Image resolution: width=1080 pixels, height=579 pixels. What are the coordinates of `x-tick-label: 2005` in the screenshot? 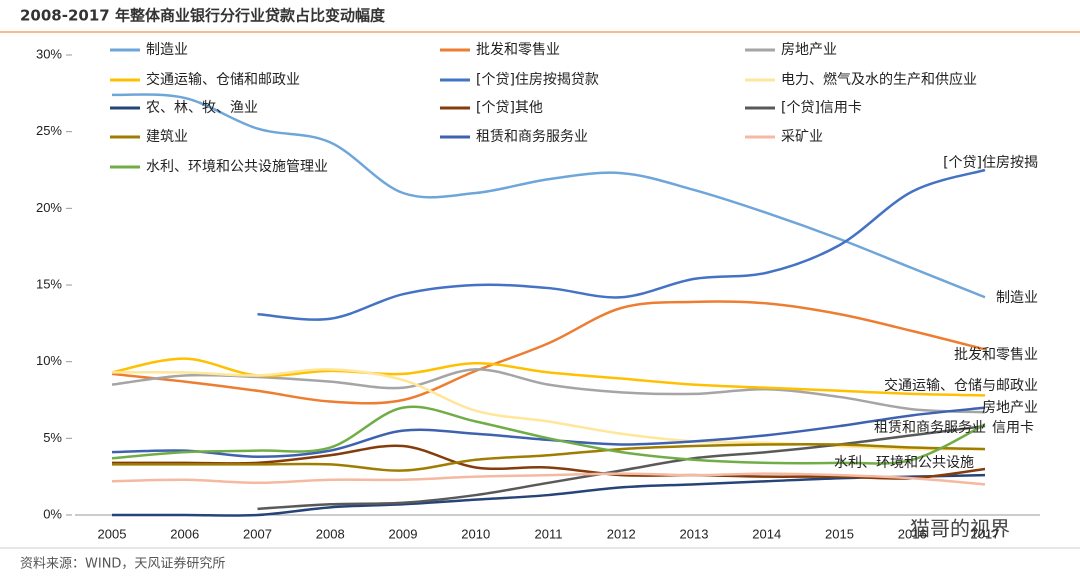 It's located at (112, 533).